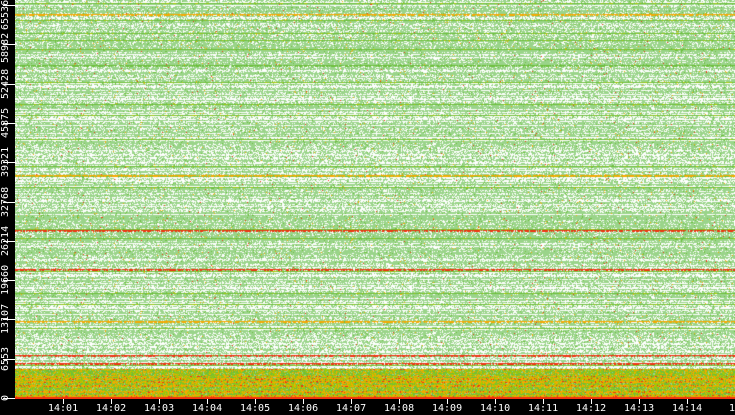  Describe the element at coordinates (207, 408) in the screenshot. I see `x-tick-label: 14:04` at that location.